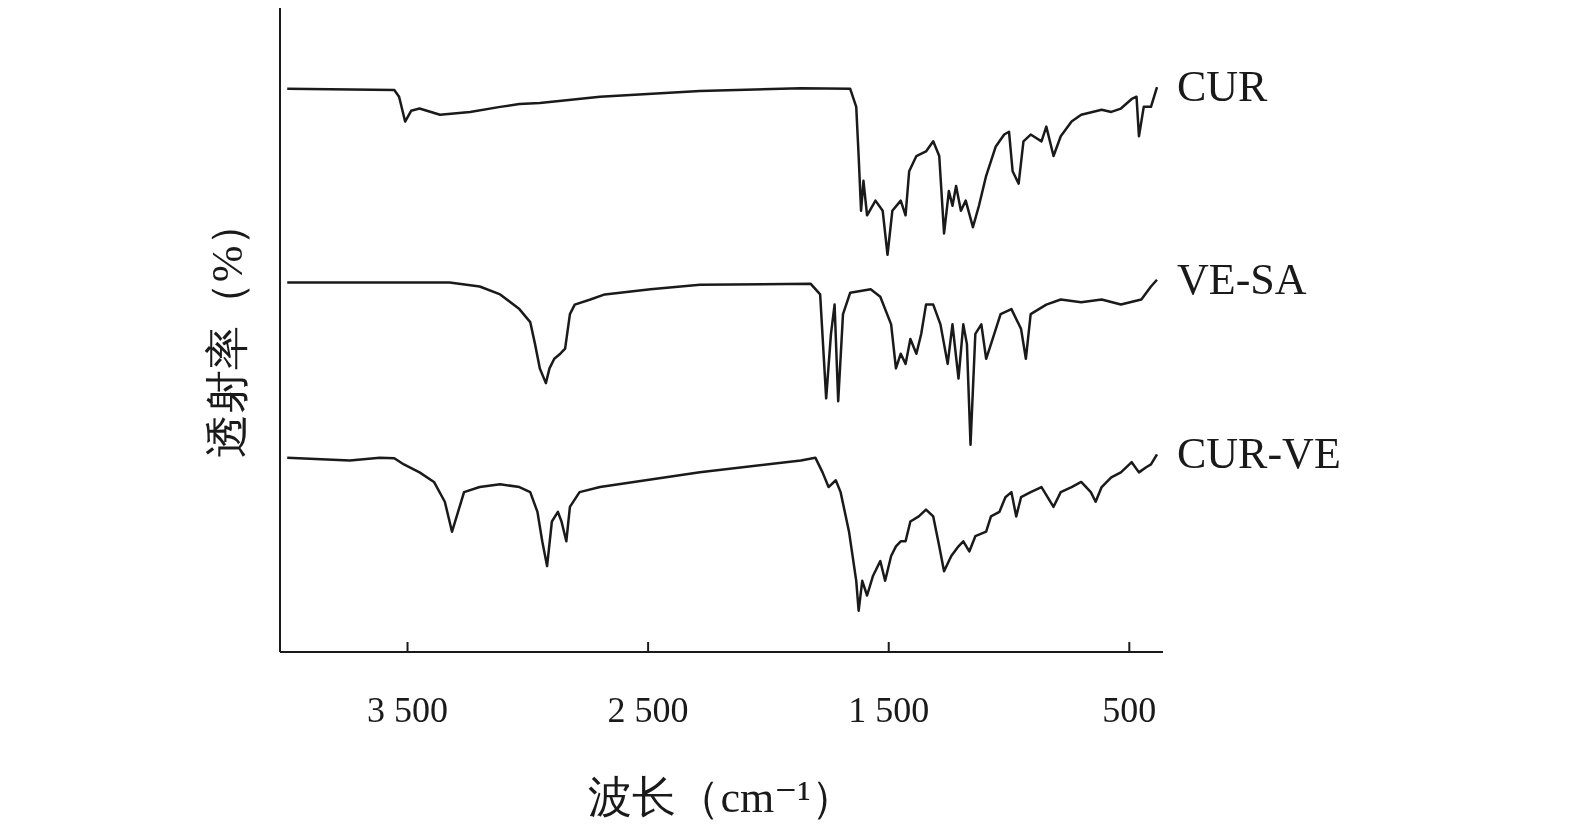 This screenshot has width=1575, height=839. Describe the element at coordinates (1258, 454) in the screenshot. I see `series-label: CUR-VE` at that location.